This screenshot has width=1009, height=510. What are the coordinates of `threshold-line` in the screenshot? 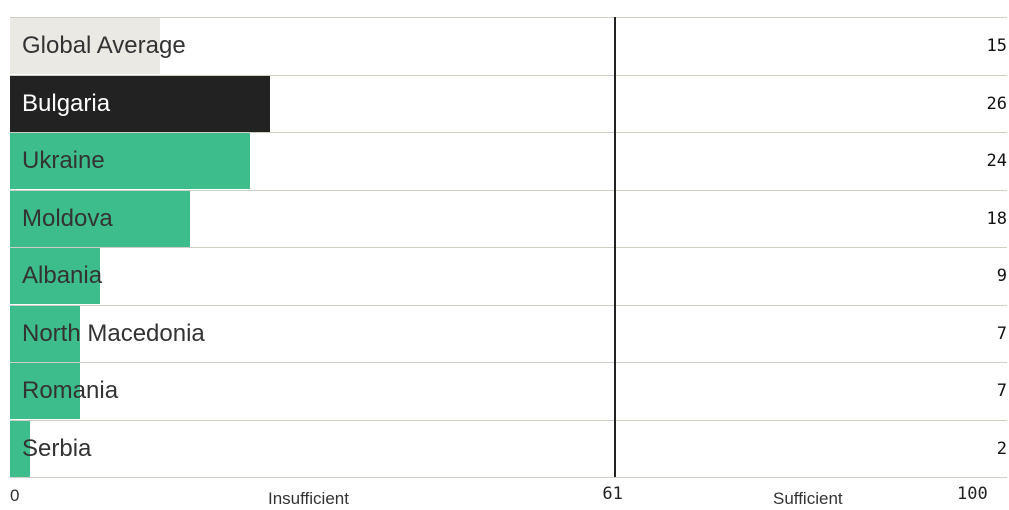 It's located at (615, 247).